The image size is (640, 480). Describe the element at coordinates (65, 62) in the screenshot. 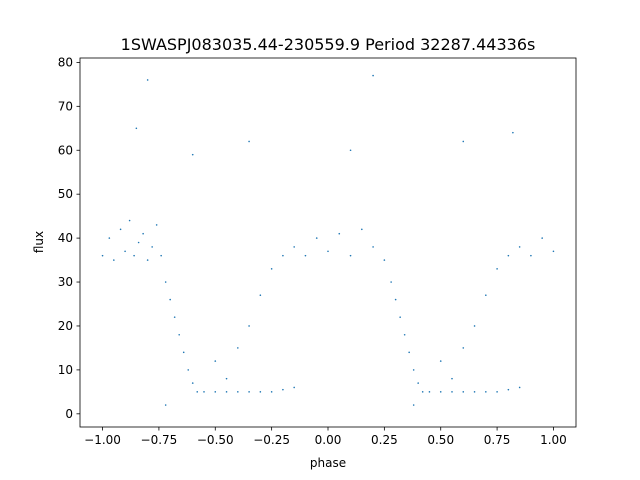

I see `y-tick-label: 80` at that location.